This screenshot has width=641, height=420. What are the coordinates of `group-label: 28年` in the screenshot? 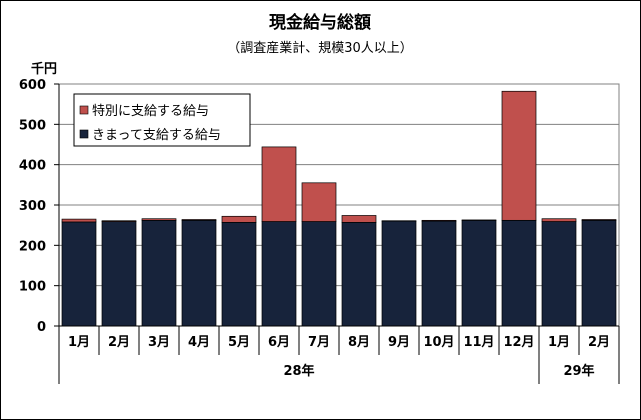 It's located at (298, 371).